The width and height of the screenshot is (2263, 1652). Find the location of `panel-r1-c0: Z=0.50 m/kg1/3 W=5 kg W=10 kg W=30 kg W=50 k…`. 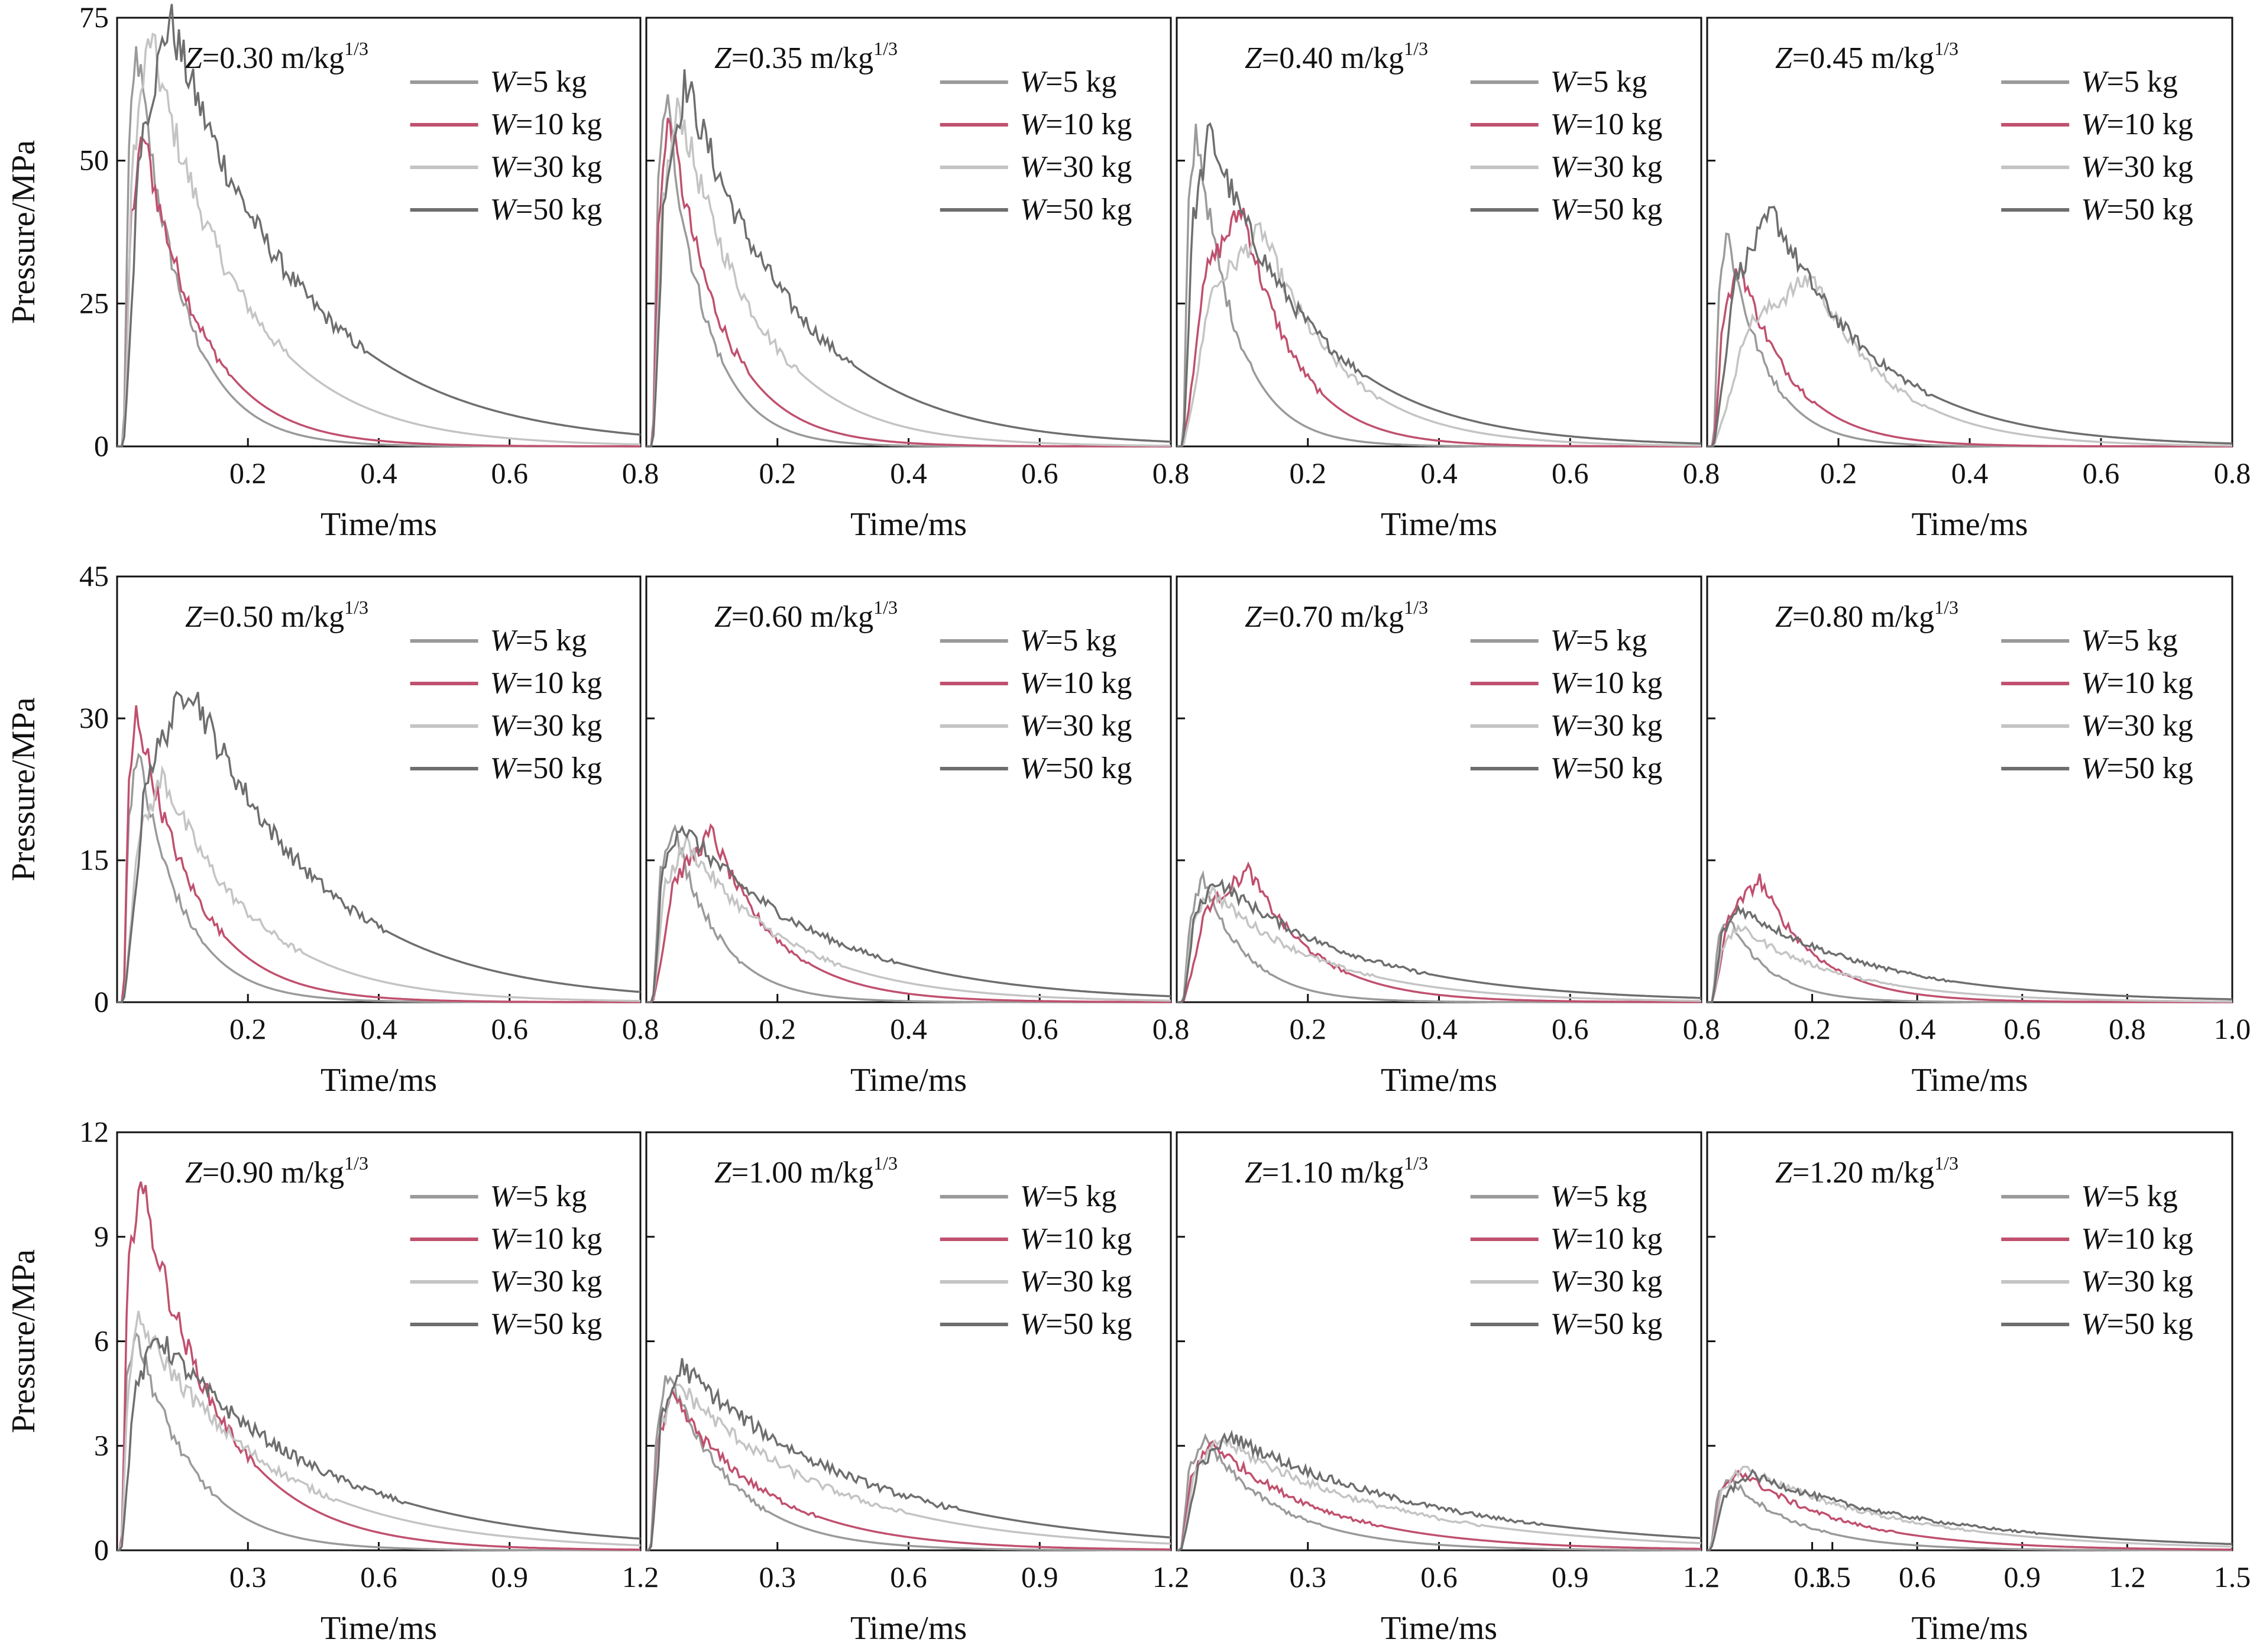

panel-r1-c0: Z=0.50 m/kg1/3 W=5 kg W=10 kg W=30 kg W=50 k… is located at coordinates (379, 789).